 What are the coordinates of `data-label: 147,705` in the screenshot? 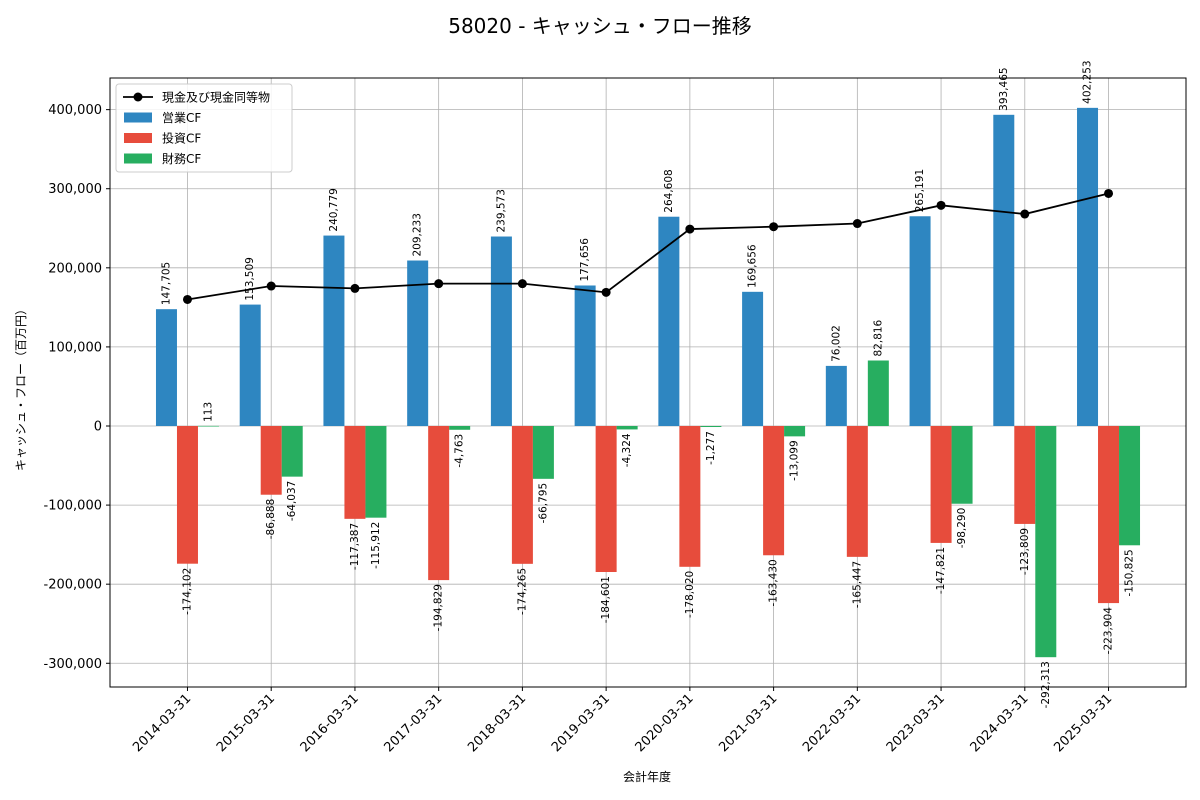 It's located at (166, 283).